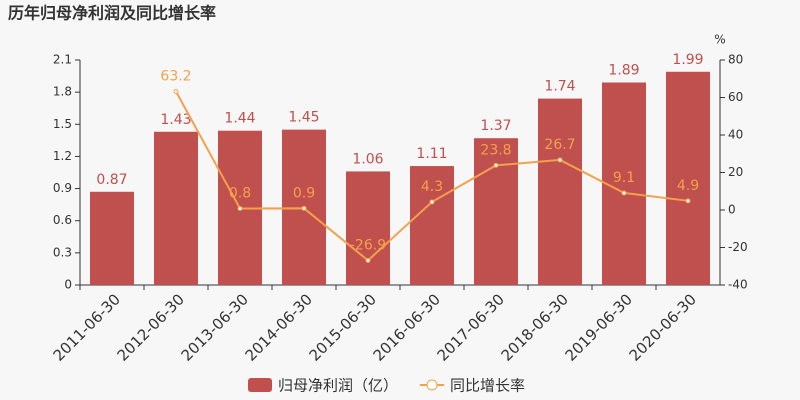 This screenshot has height=400, width=800. Describe the element at coordinates (735, 135) in the screenshot. I see `y2-tick-label: 40` at that location.